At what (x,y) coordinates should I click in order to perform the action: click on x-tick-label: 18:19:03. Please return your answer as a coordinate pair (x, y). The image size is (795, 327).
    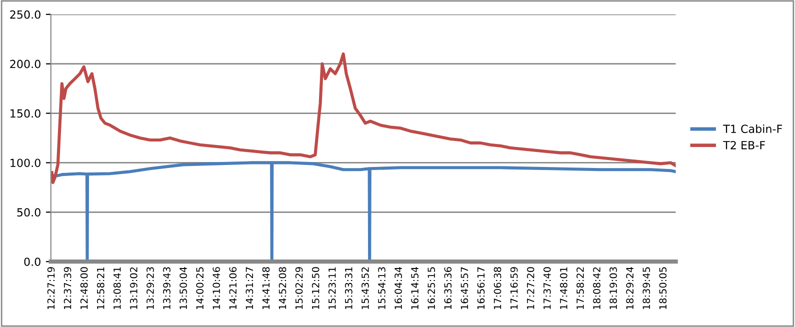
    Looking at the image, I should click on (613, 288).